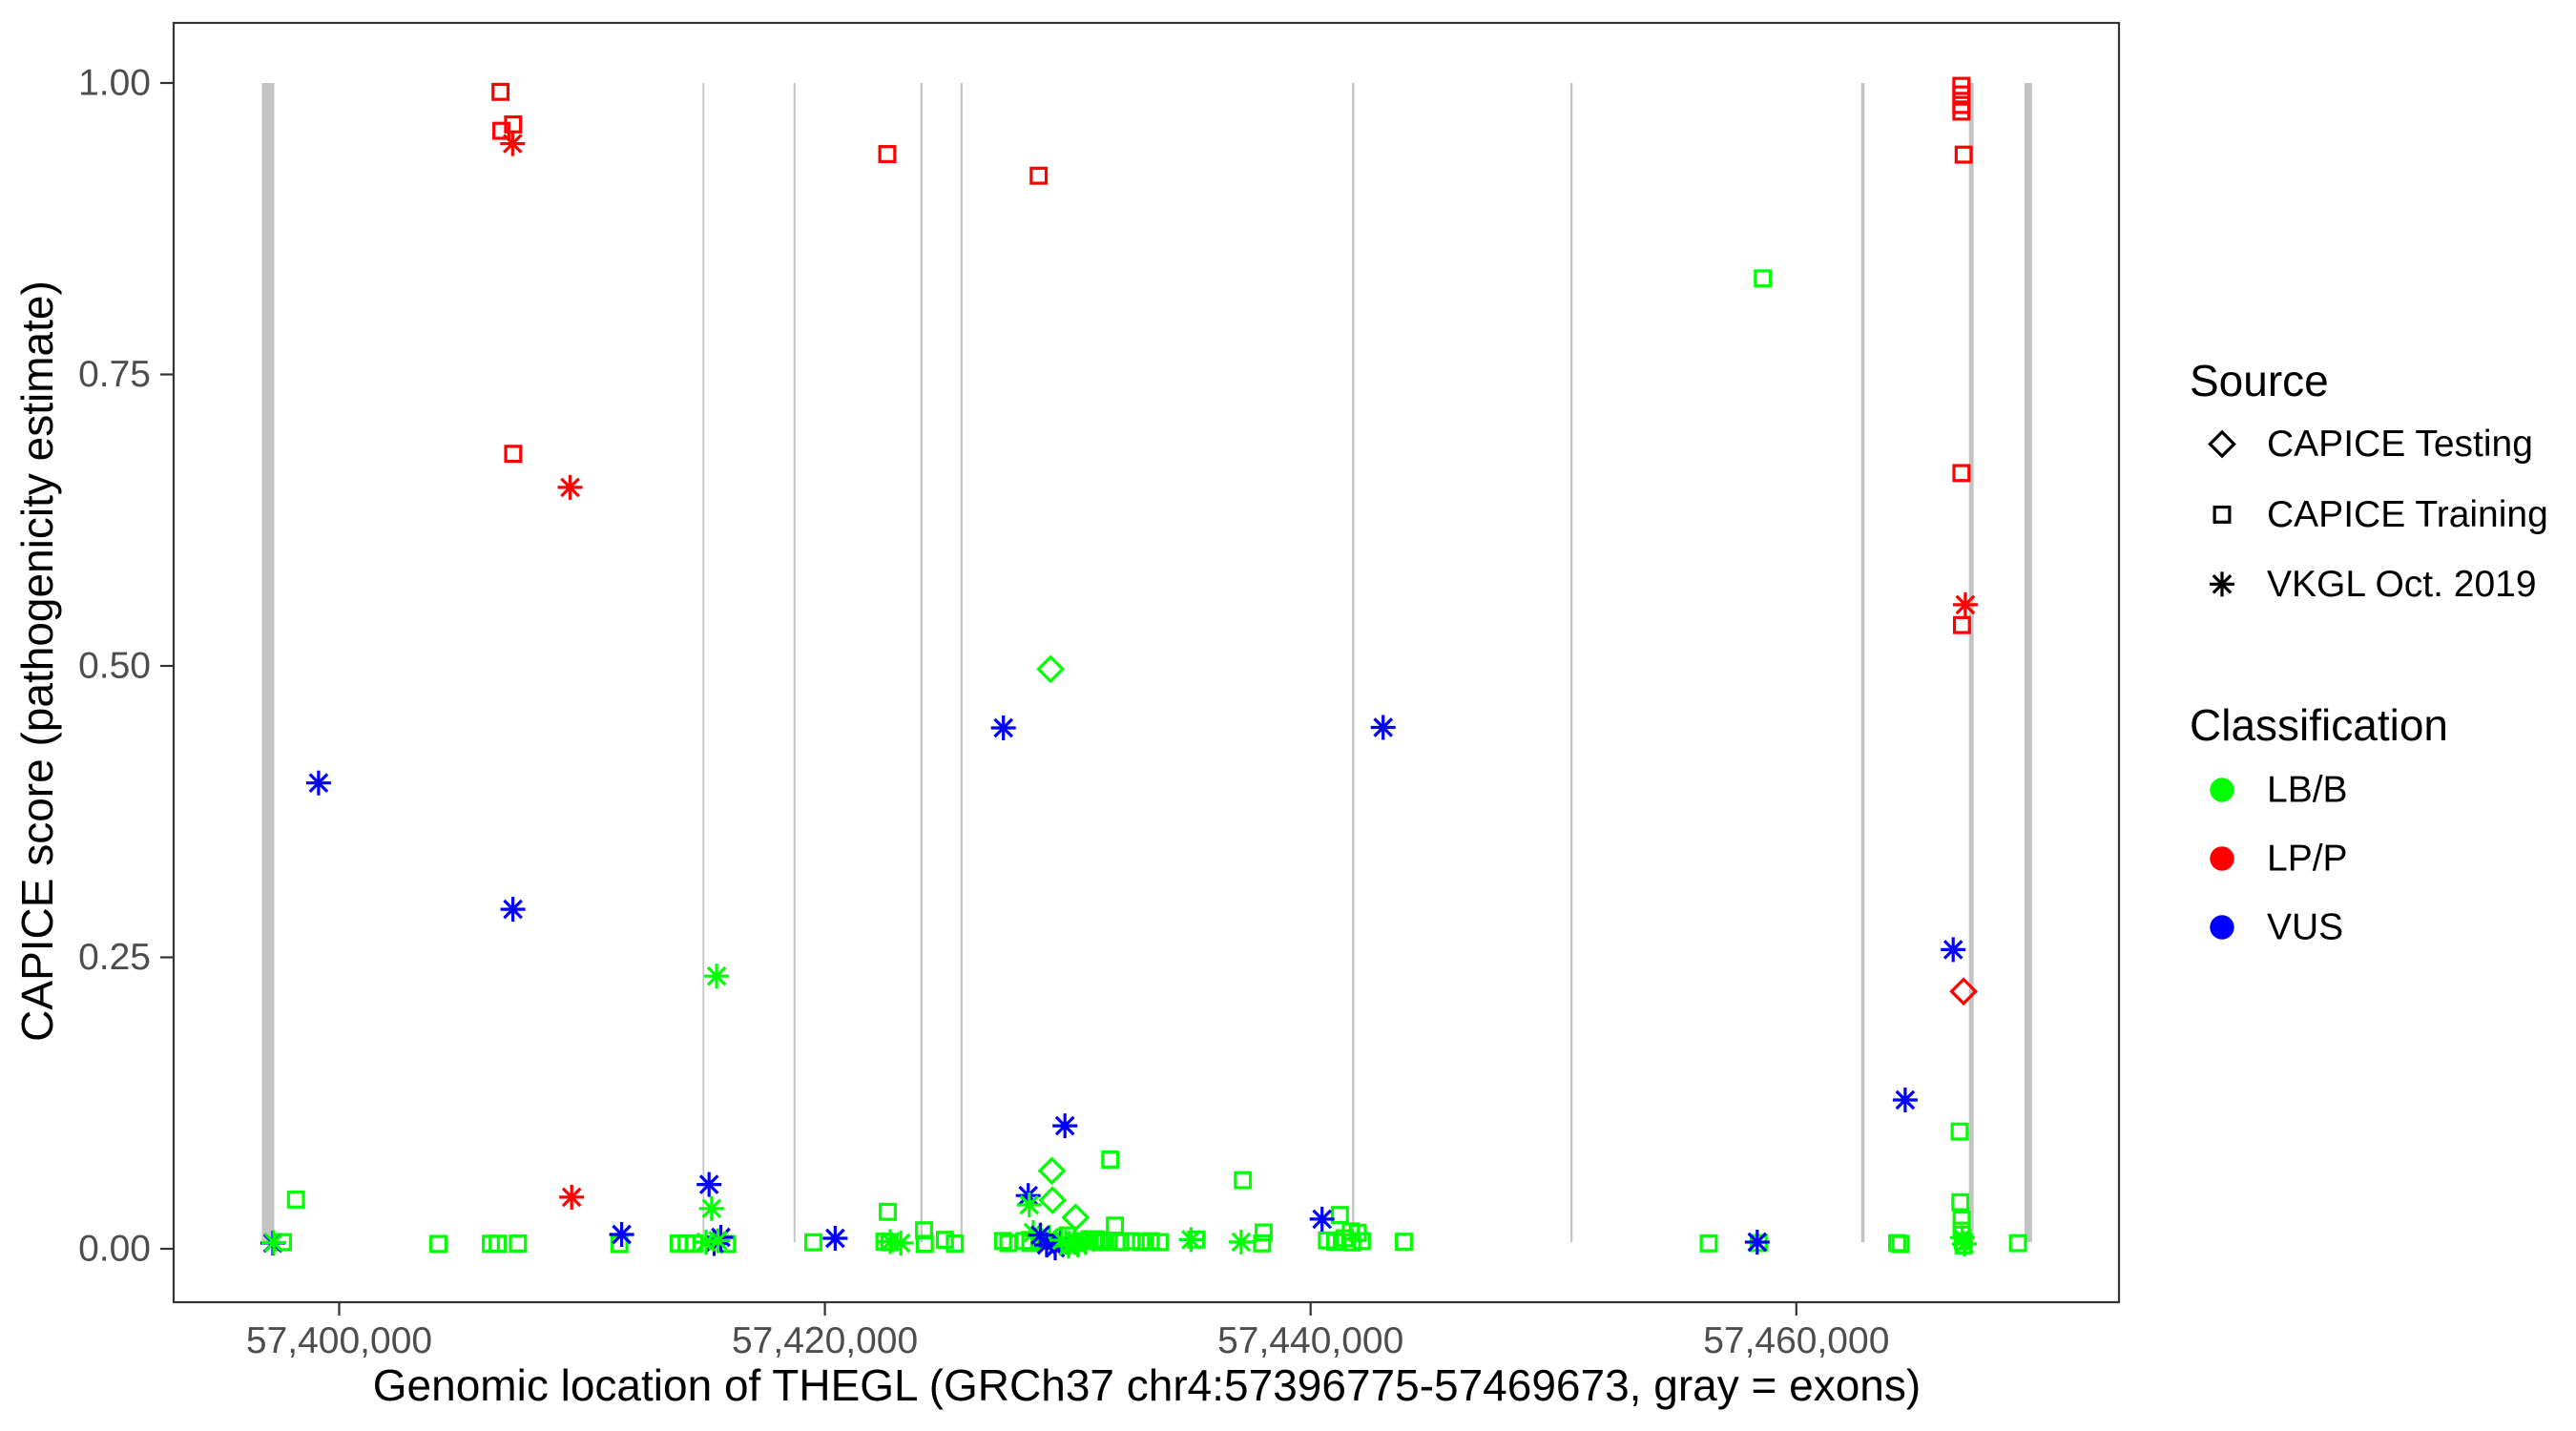 This screenshot has width=2576, height=1431. What do you see at coordinates (339, 1340) in the screenshot?
I see `svg-text: 57,400,000` at bounding box center [339, 1340].